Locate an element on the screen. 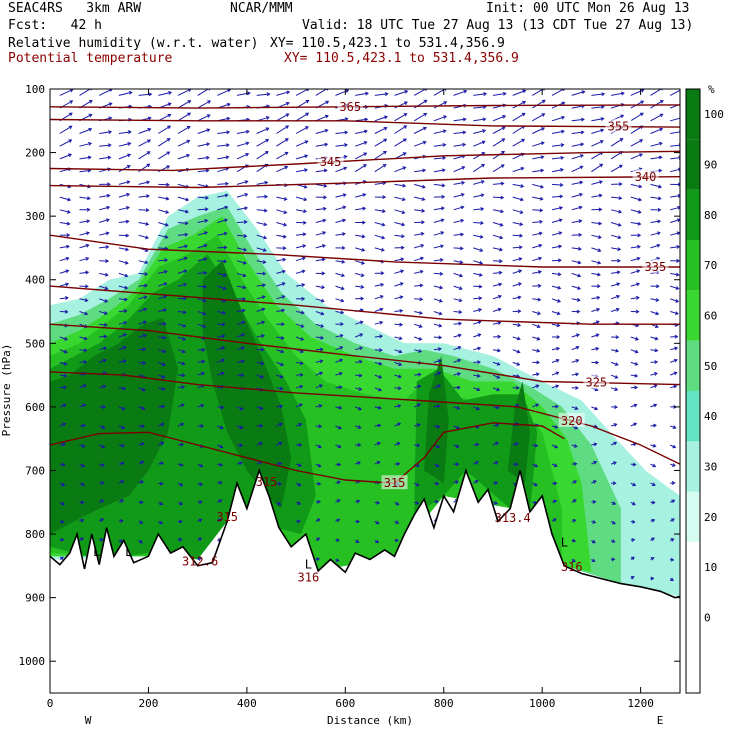  theta-label-355: 355 is located at coordinates (619, 127).